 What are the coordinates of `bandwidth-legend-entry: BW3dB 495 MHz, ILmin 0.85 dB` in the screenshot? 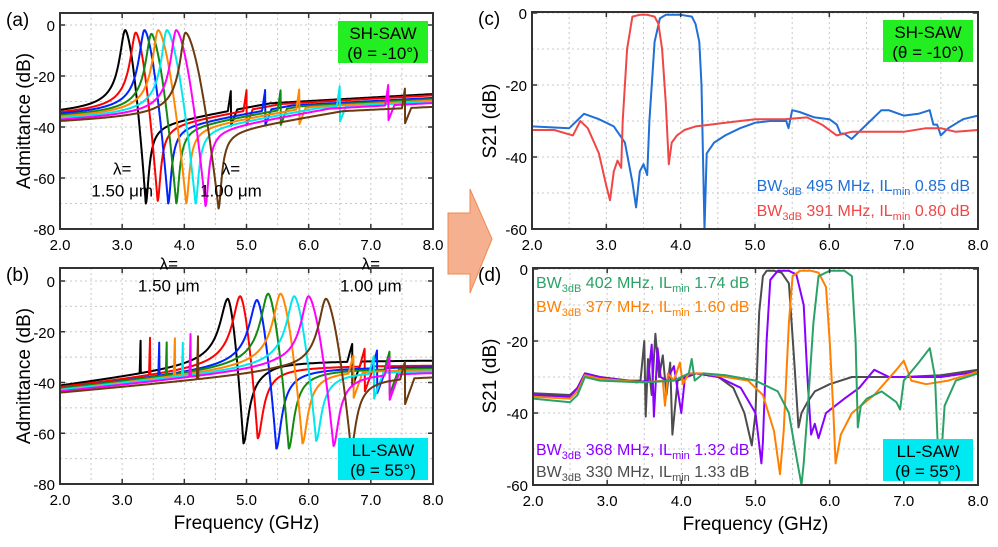 It's located at (863, 188).